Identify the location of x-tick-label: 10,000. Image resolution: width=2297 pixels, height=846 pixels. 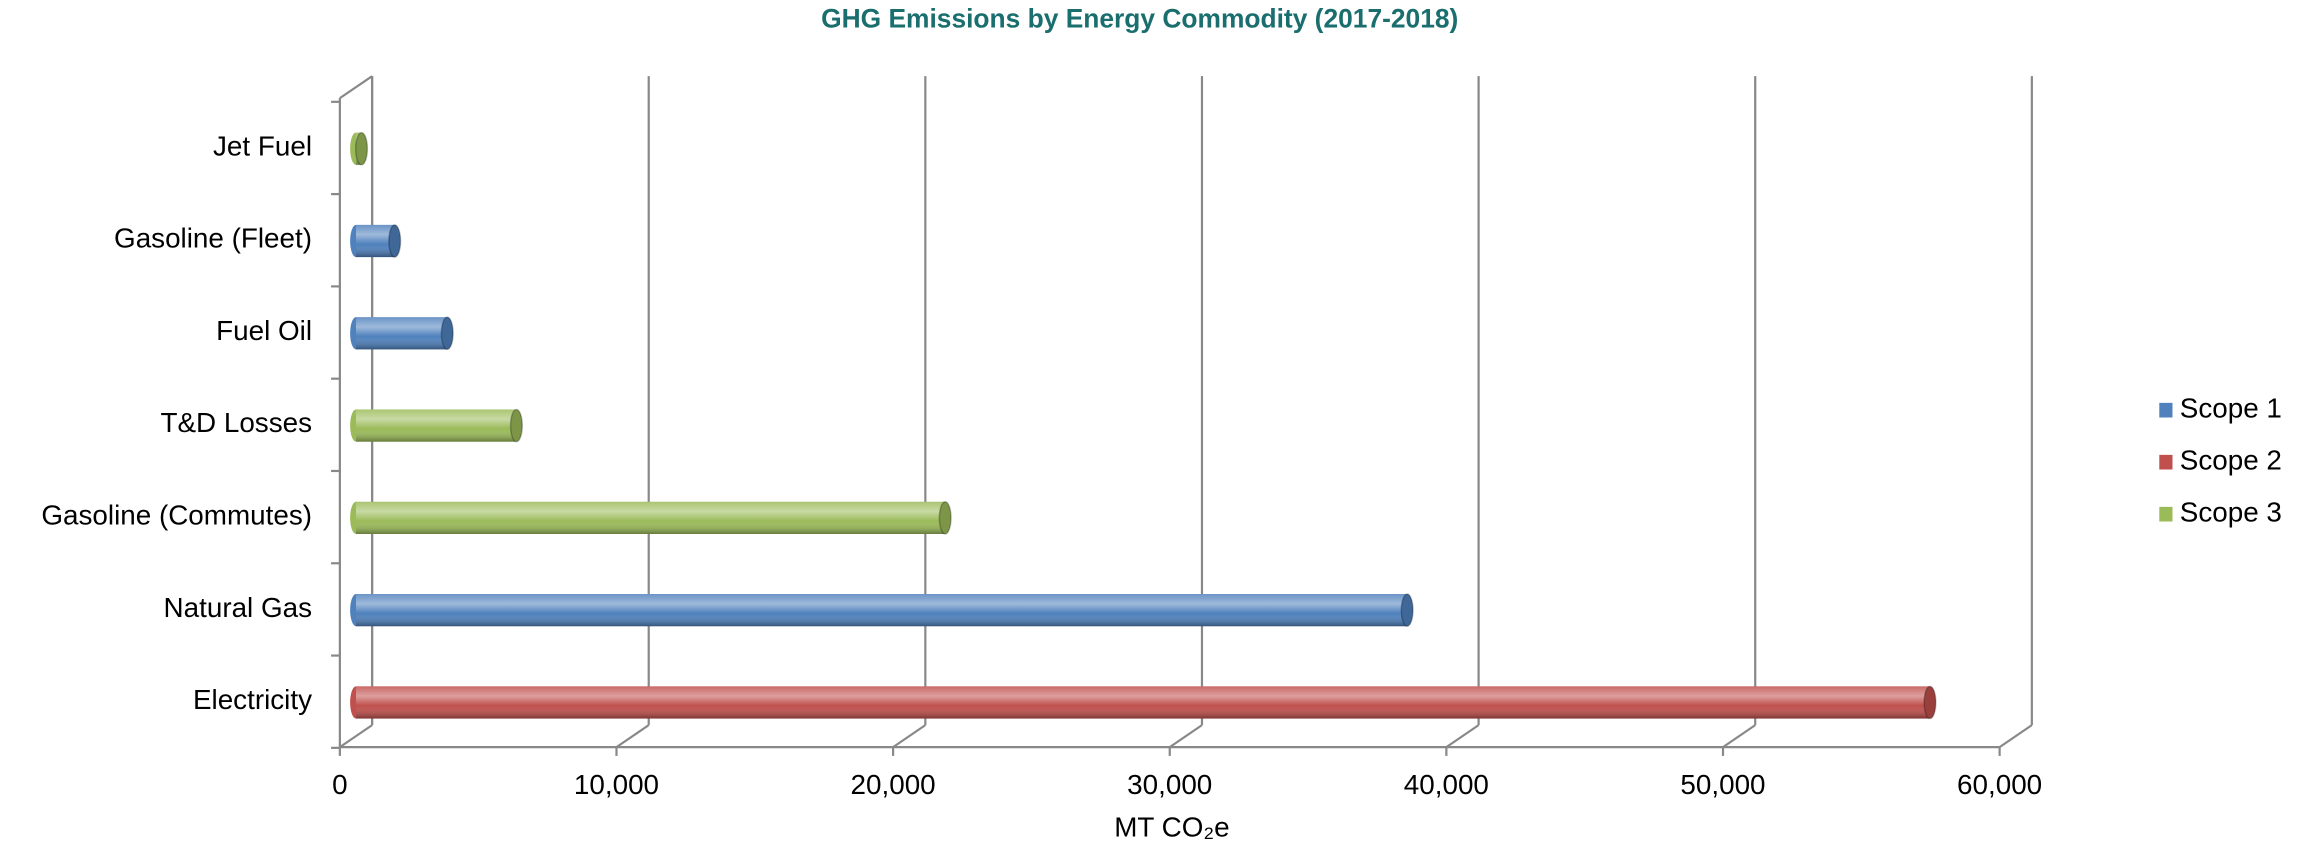
(616, 784).